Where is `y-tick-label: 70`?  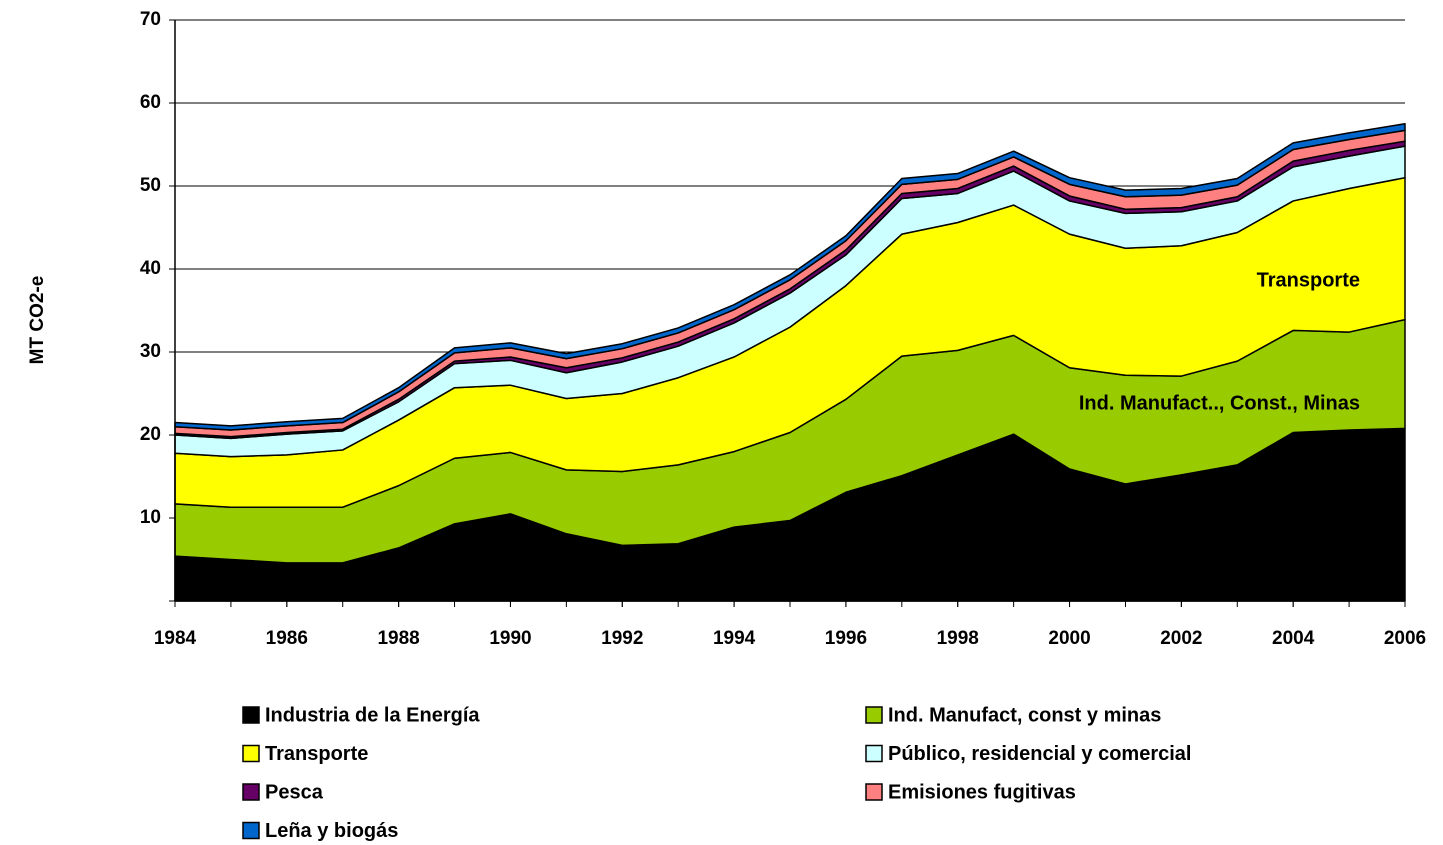
y-tick-label: 70 is located at coordinates (150, 19).